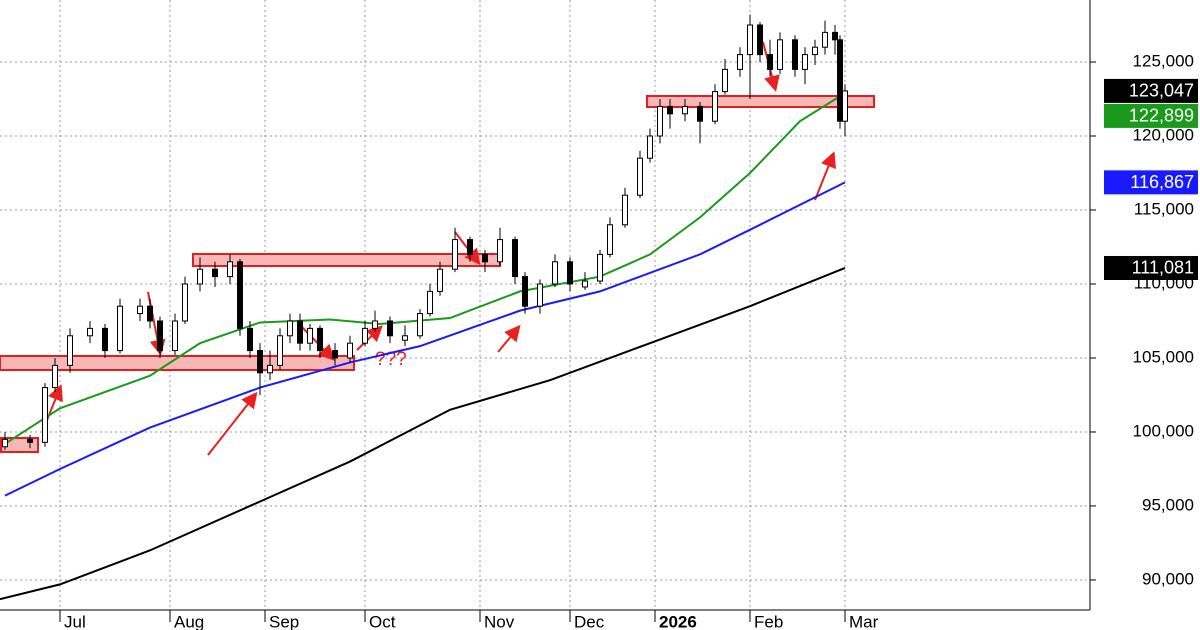 Image resolution: width=1200 pixels, height=630 pixels. I want to click on y-tick-label: 100,000, so click(1163, 430).